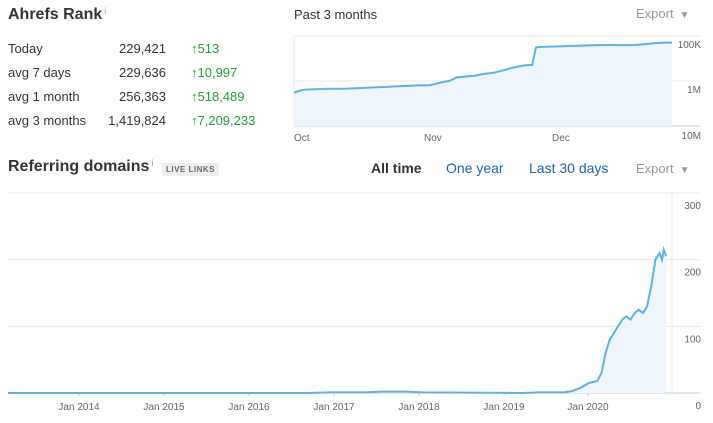  Describe the element at coordinates (336, 14) in the screenshot. I see `period-label: Past 3 months` at that location.